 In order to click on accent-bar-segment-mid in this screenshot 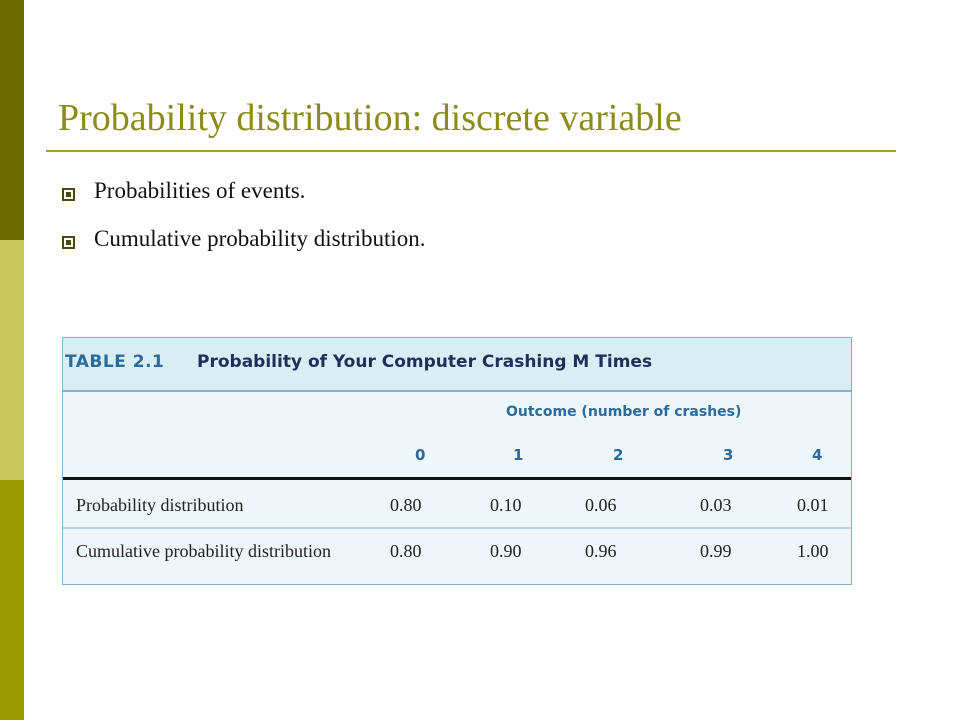, I will do `click(12, 600)`.